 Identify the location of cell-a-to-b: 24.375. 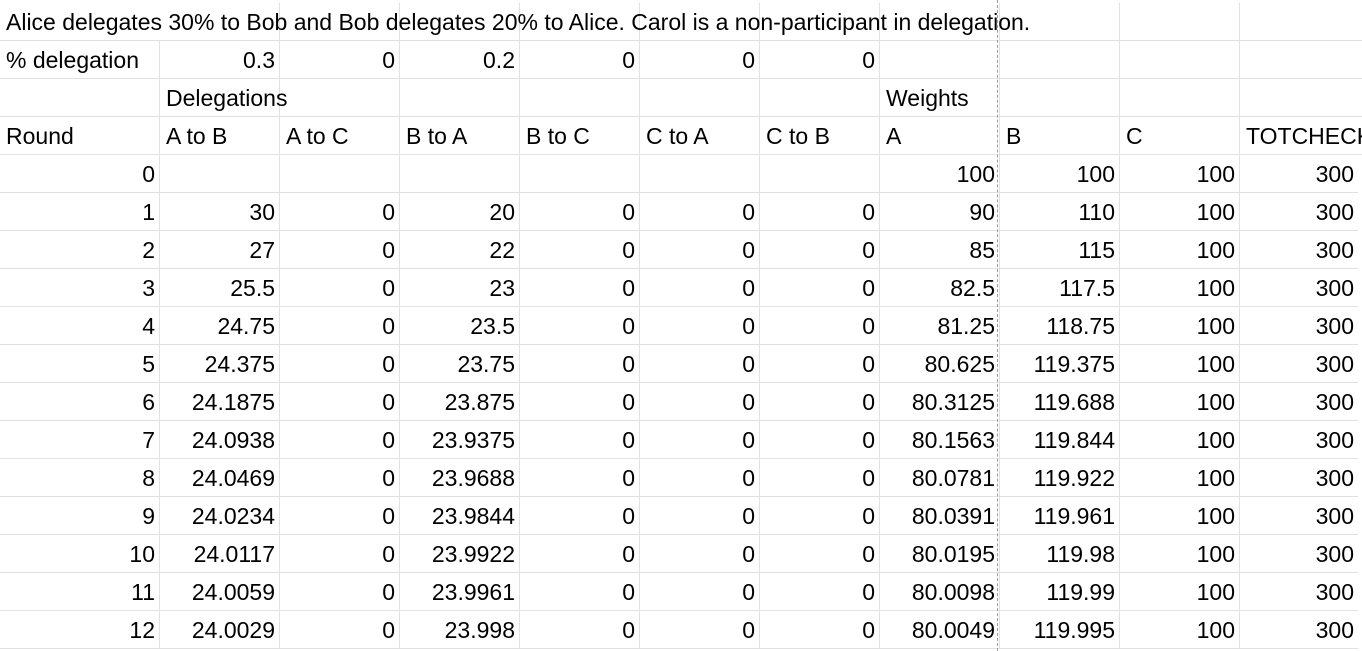
(220, 364).